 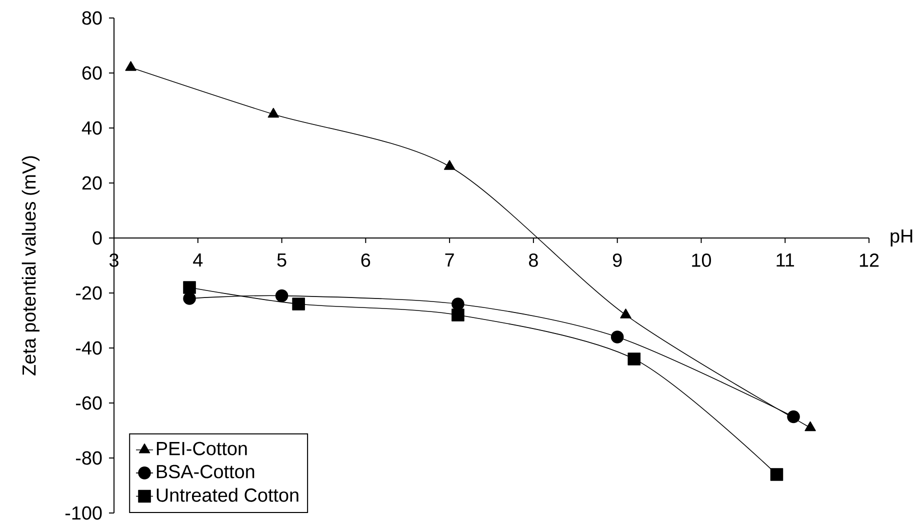 What do you see at coordinates (97, 238) in the screenshot?
I see `y-tick-label: 0` at bounding box center [97, 238].